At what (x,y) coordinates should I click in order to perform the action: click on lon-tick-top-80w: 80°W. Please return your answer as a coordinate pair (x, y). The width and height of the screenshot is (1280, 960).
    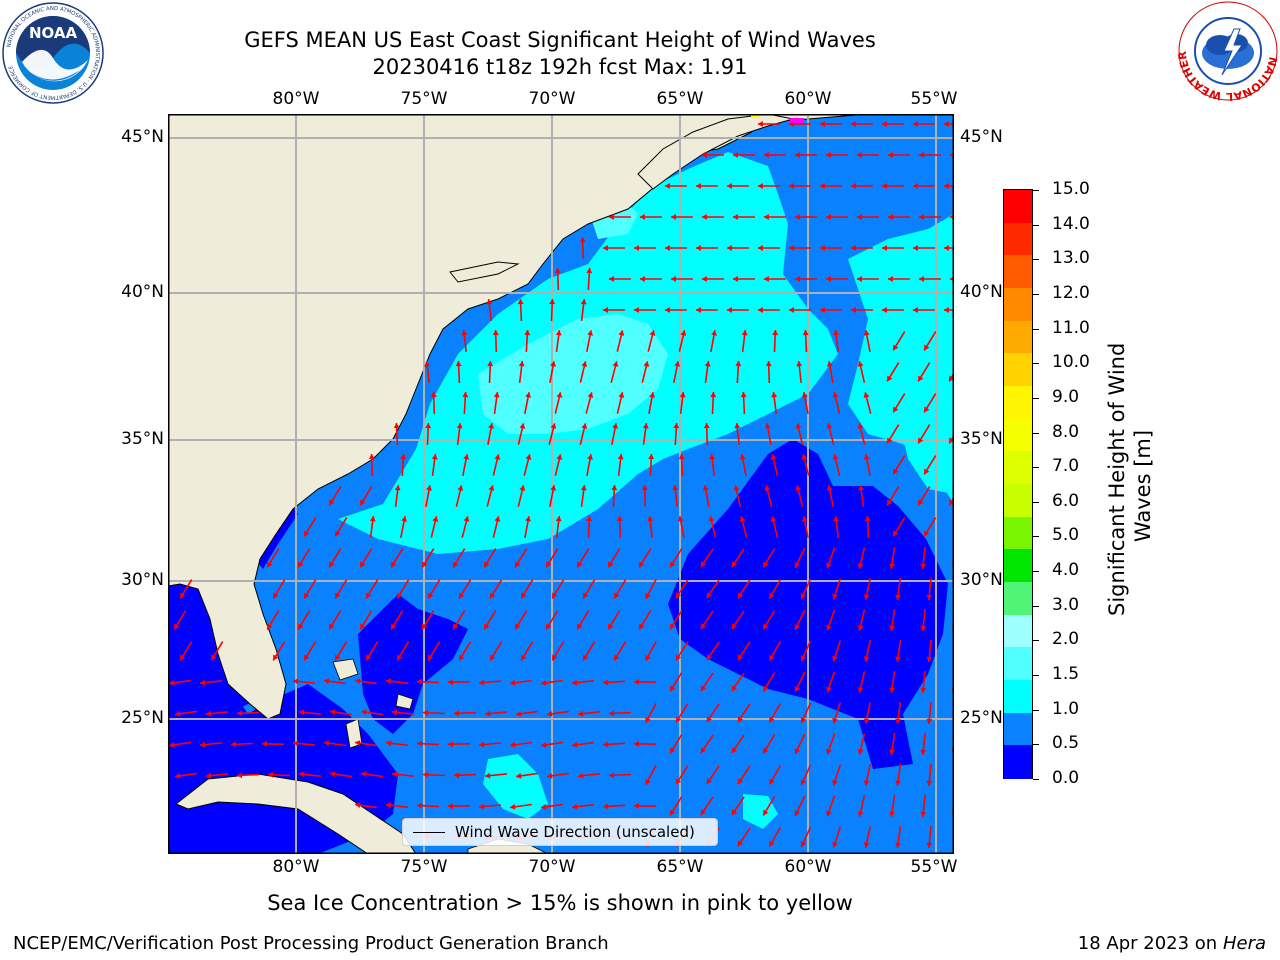
    Looking at the image, I should click on (296, 99).